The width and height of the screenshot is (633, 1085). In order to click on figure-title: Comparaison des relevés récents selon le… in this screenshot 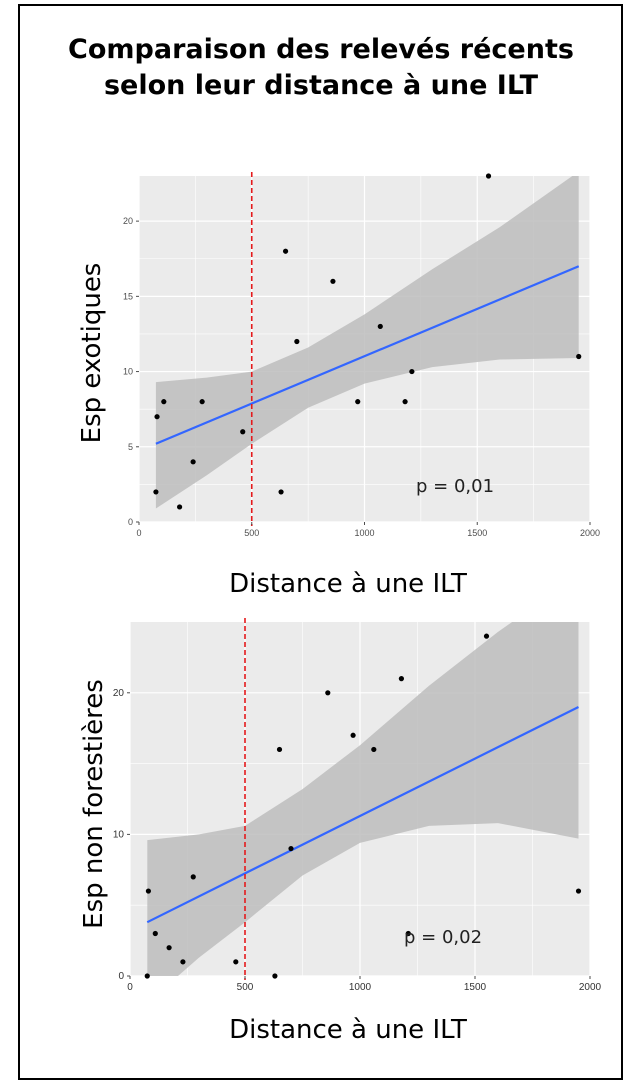, I will do `click(321, 68)`.